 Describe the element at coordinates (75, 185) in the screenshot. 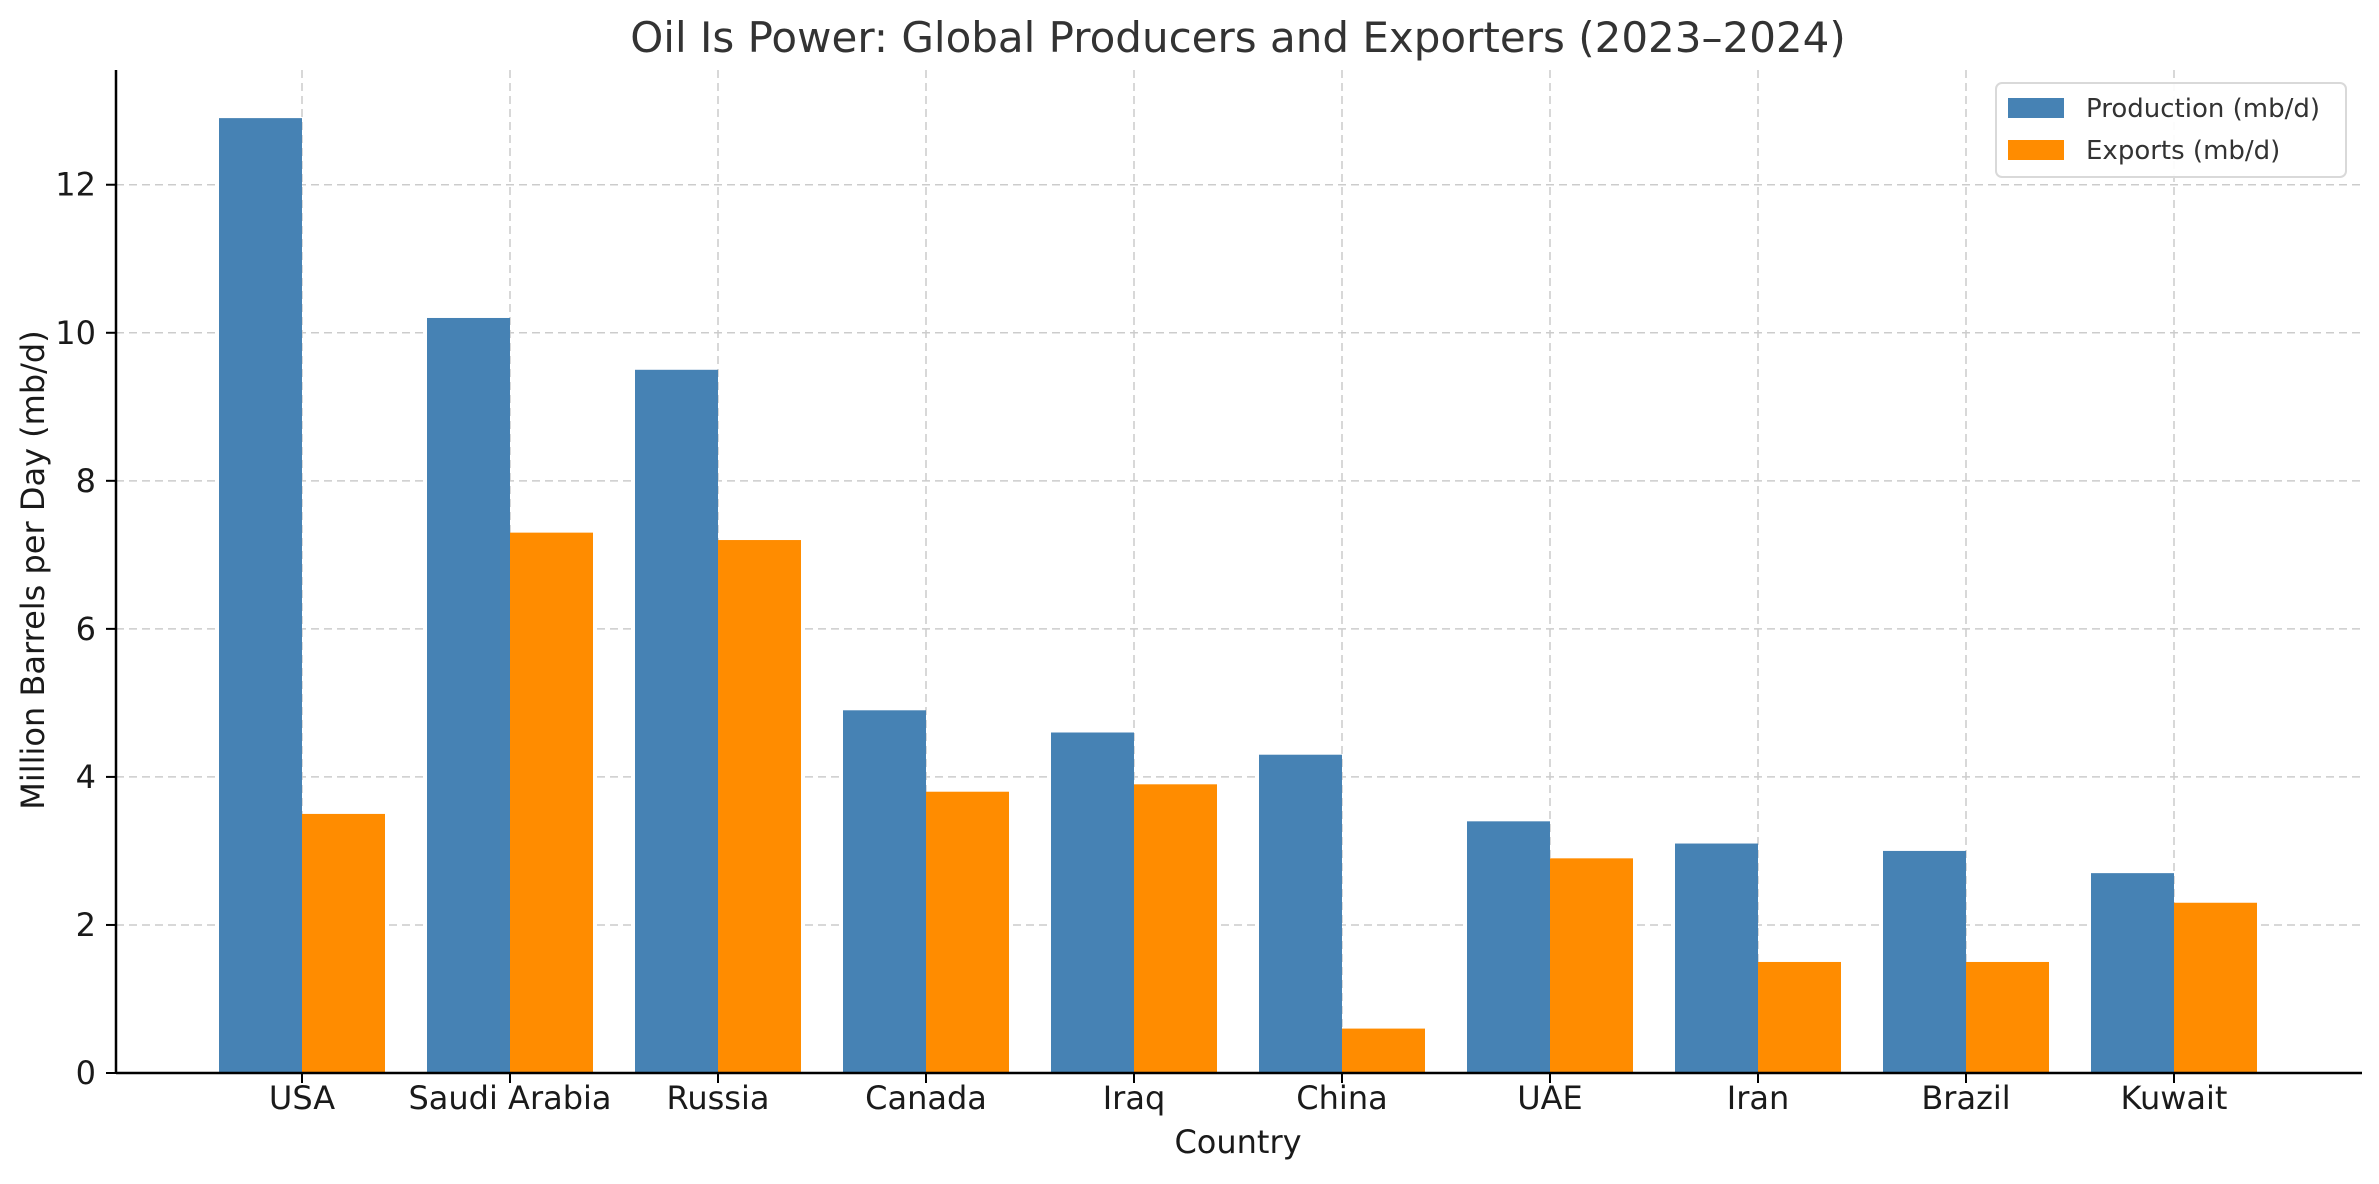

I see `y-tick-label: 12` at that location.